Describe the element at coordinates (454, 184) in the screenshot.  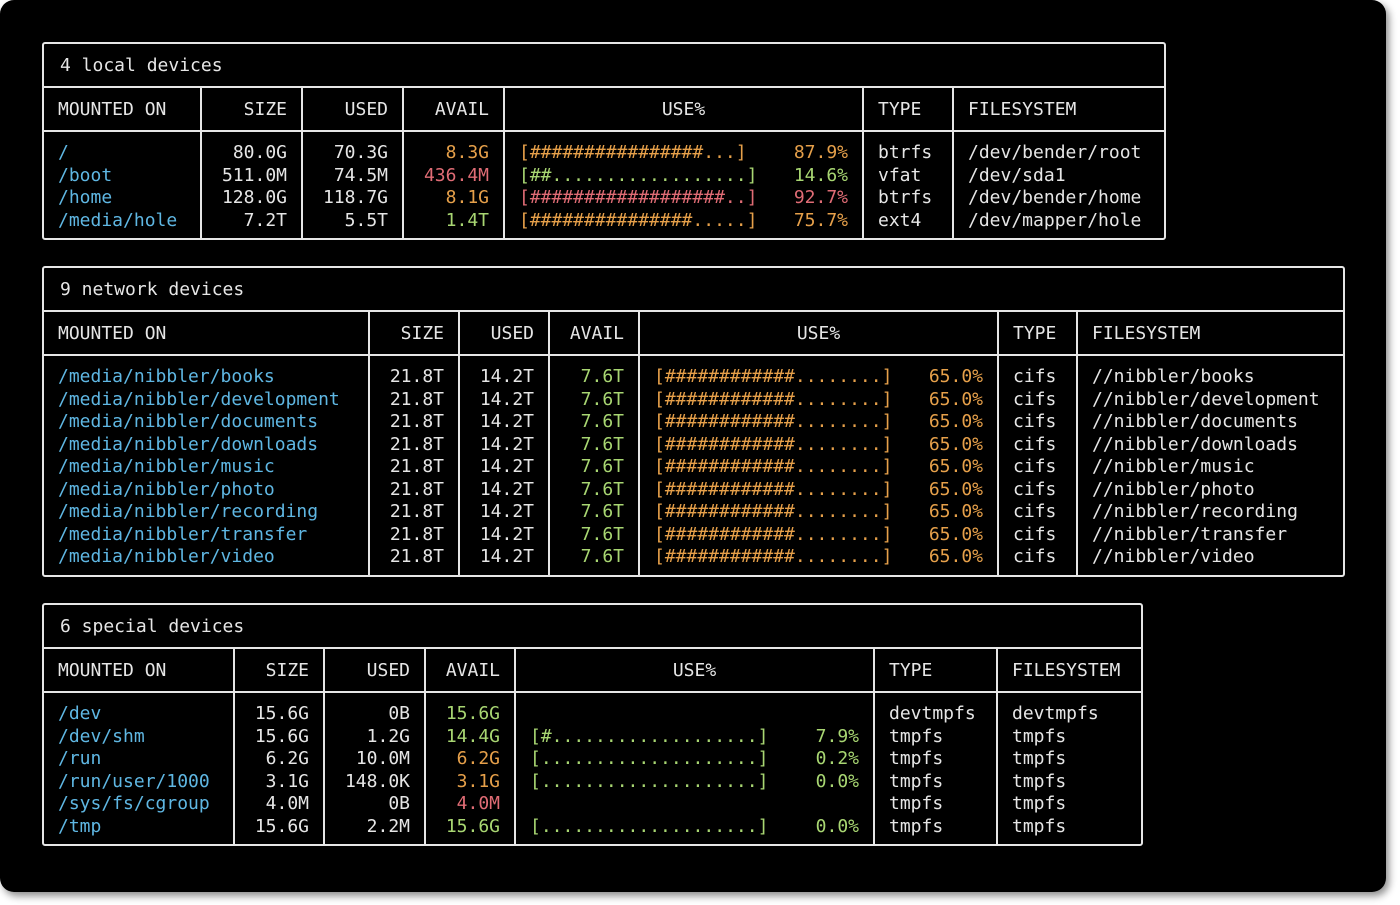
I see `avail-cell-column: 8.3G 436.4M 8.1G 1.4T` at that location.